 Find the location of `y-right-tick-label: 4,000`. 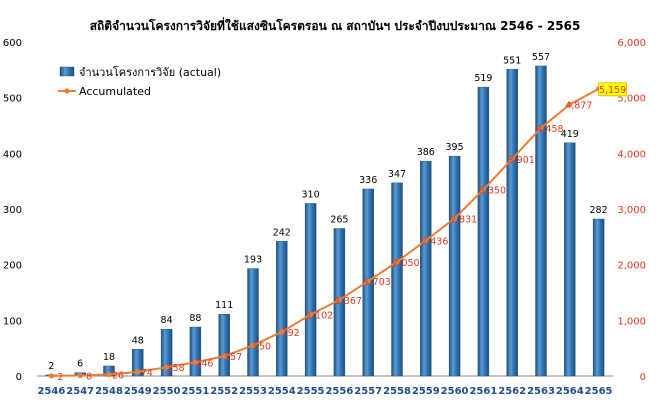

y-right-tick-label: 4,000 is located at coordinates (631, 154).